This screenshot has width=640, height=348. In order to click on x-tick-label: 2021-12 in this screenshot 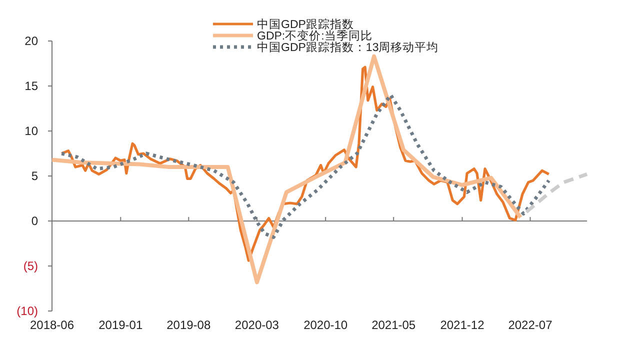, I will do `click(462, 325)`.